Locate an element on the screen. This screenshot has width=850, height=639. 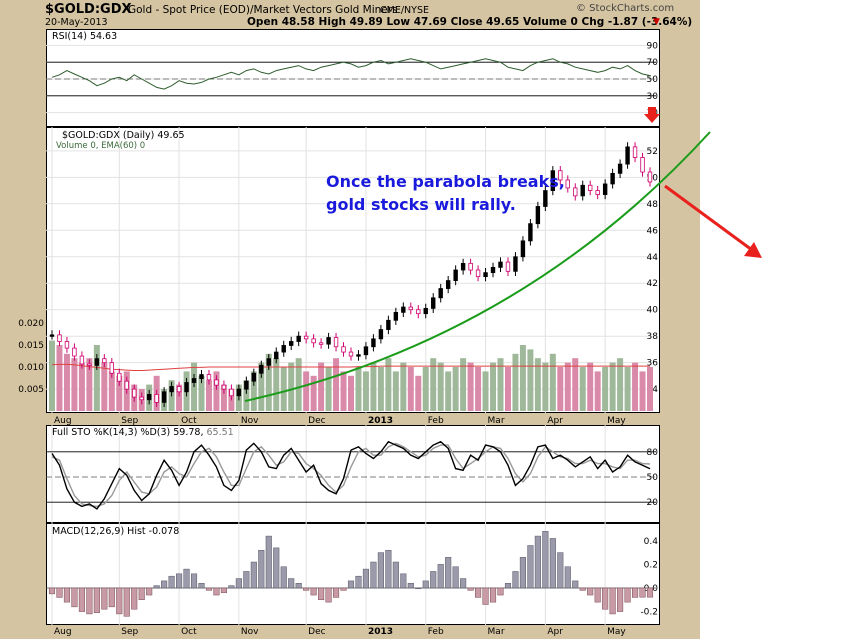
volume-tick-label: 0.010 is located at coordinates (31, 368).